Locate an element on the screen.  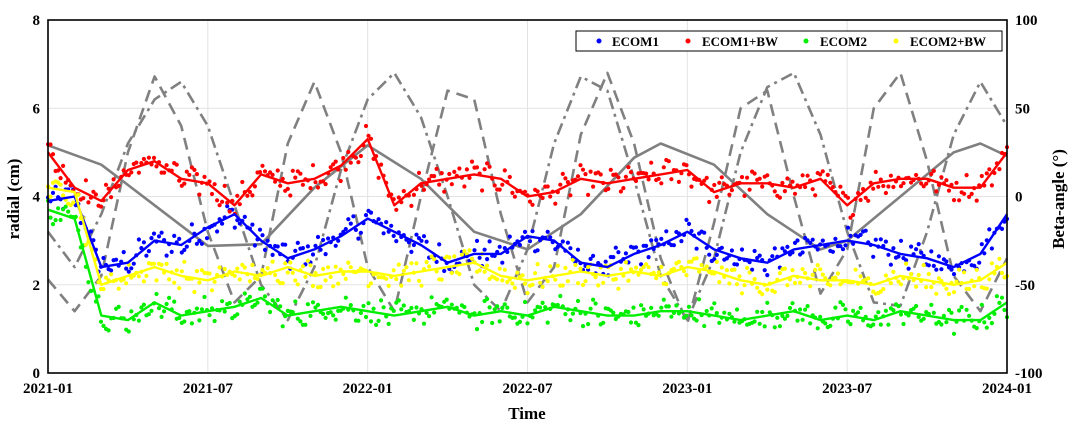
legend-marker-ecom1 is located at coordinates (599, 41).